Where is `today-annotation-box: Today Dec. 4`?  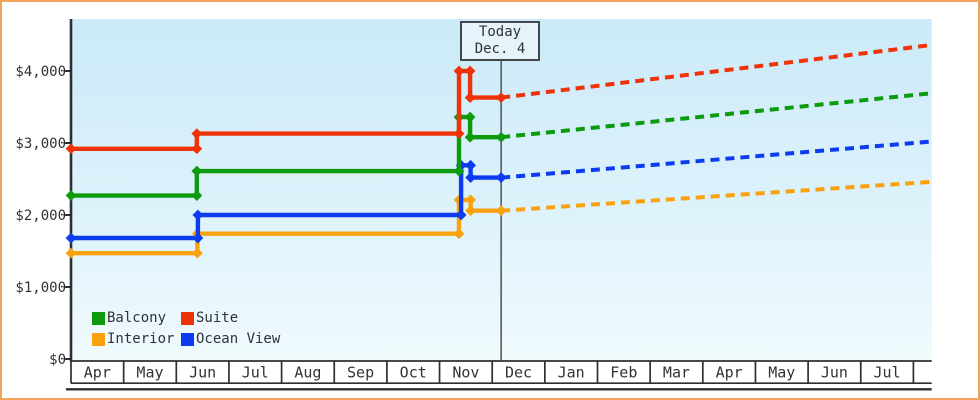
today-annotation-box: Today Dec. 4 is located at coordinates (500, 41).